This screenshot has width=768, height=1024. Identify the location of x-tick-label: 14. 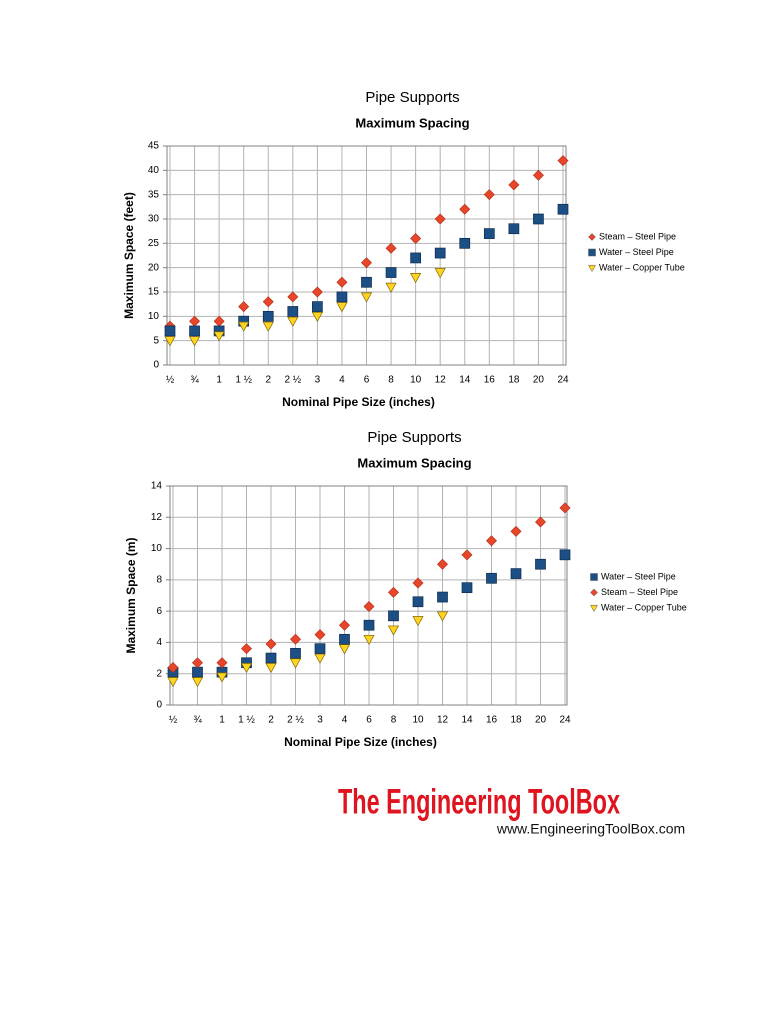
(467, 720).